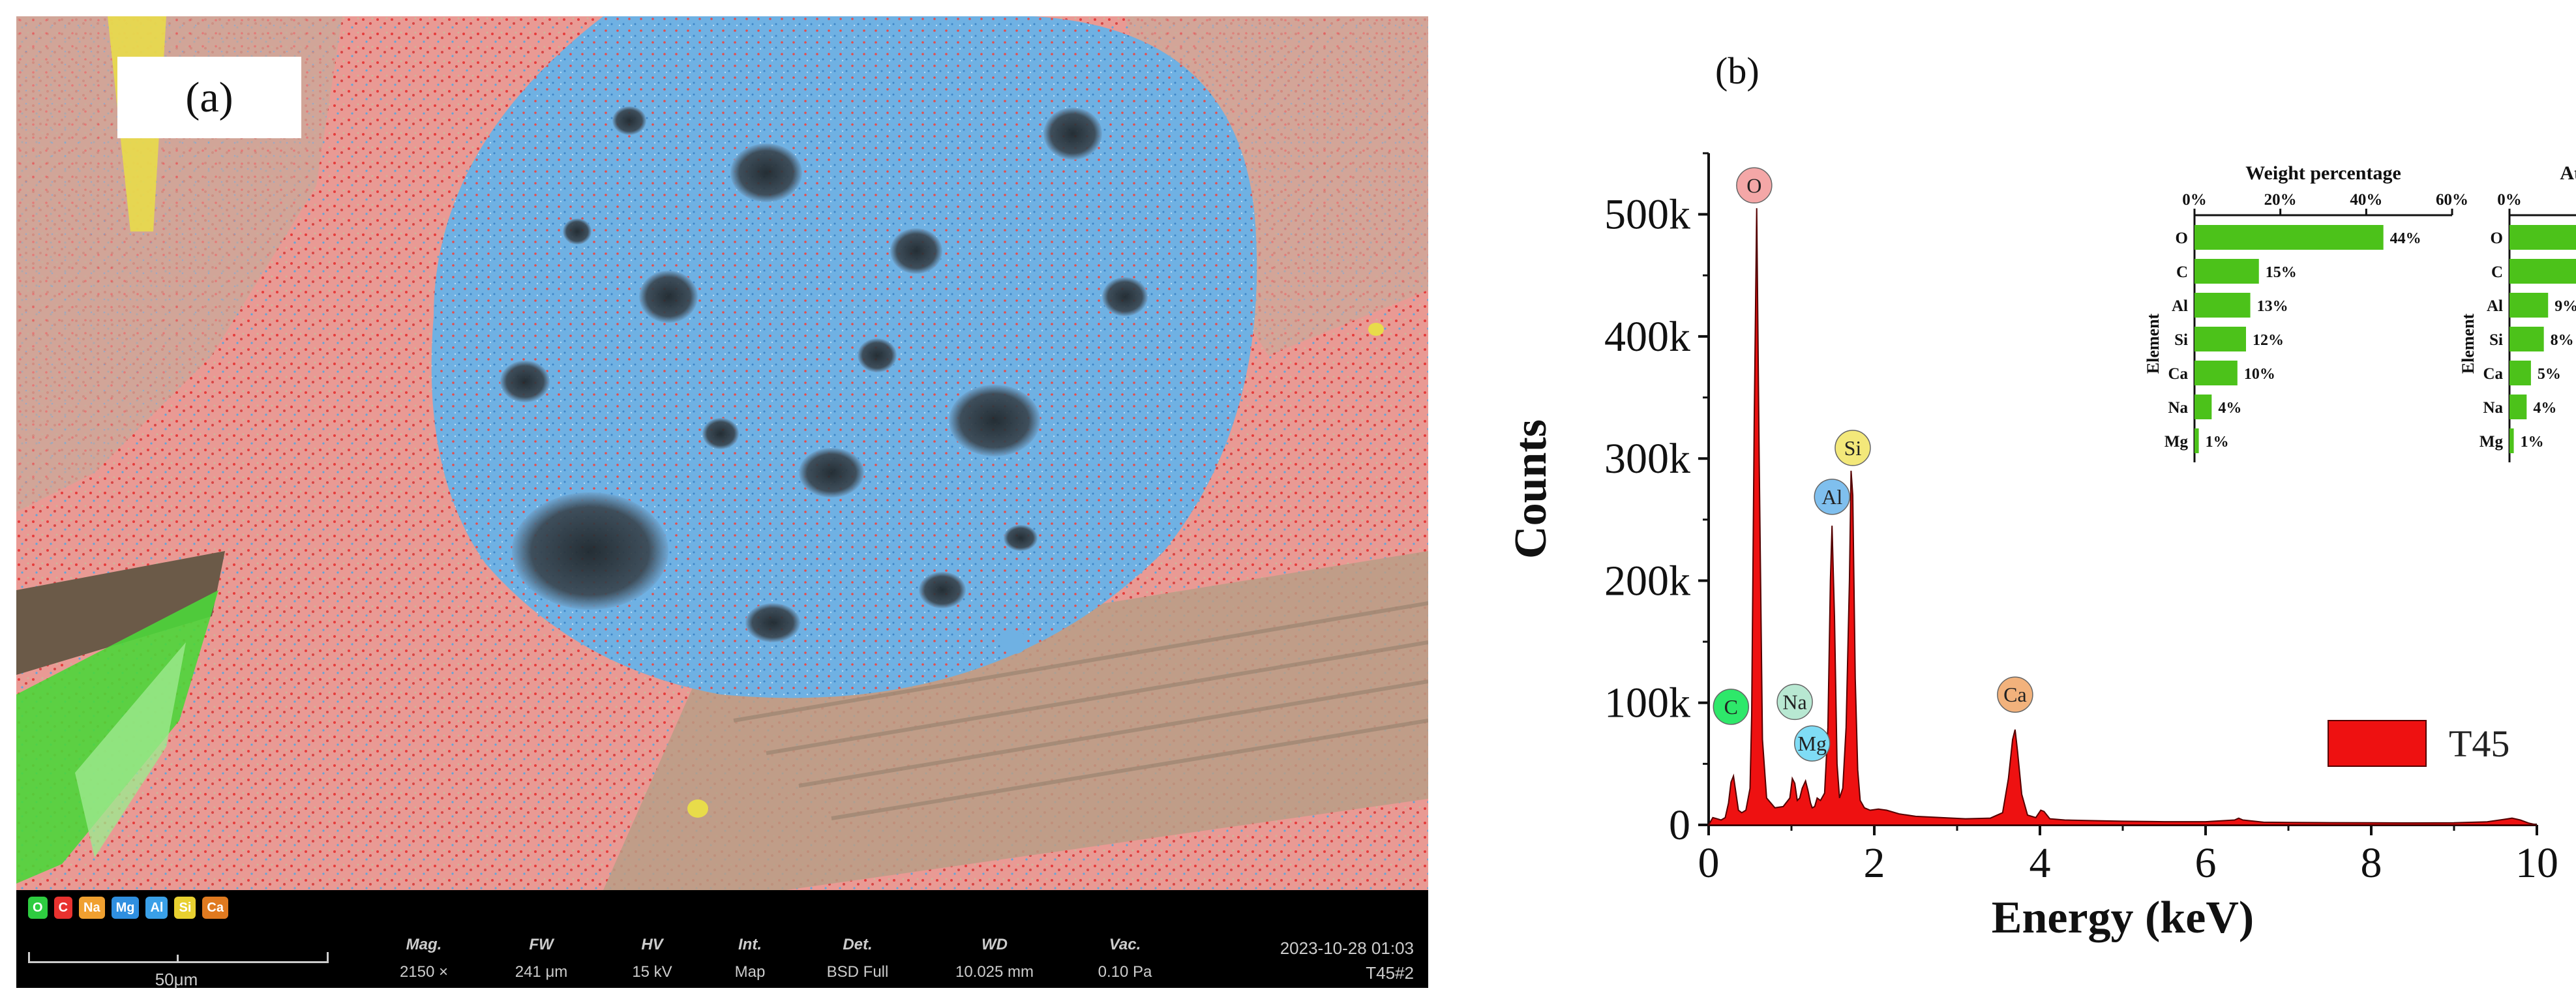 Image resolution: width=2576 pixels, height=999 pixels. Describe the element at coordinates (2366, 200) in the screenshot. I see `weight-inset-x-tick-label: 40%` at that location.